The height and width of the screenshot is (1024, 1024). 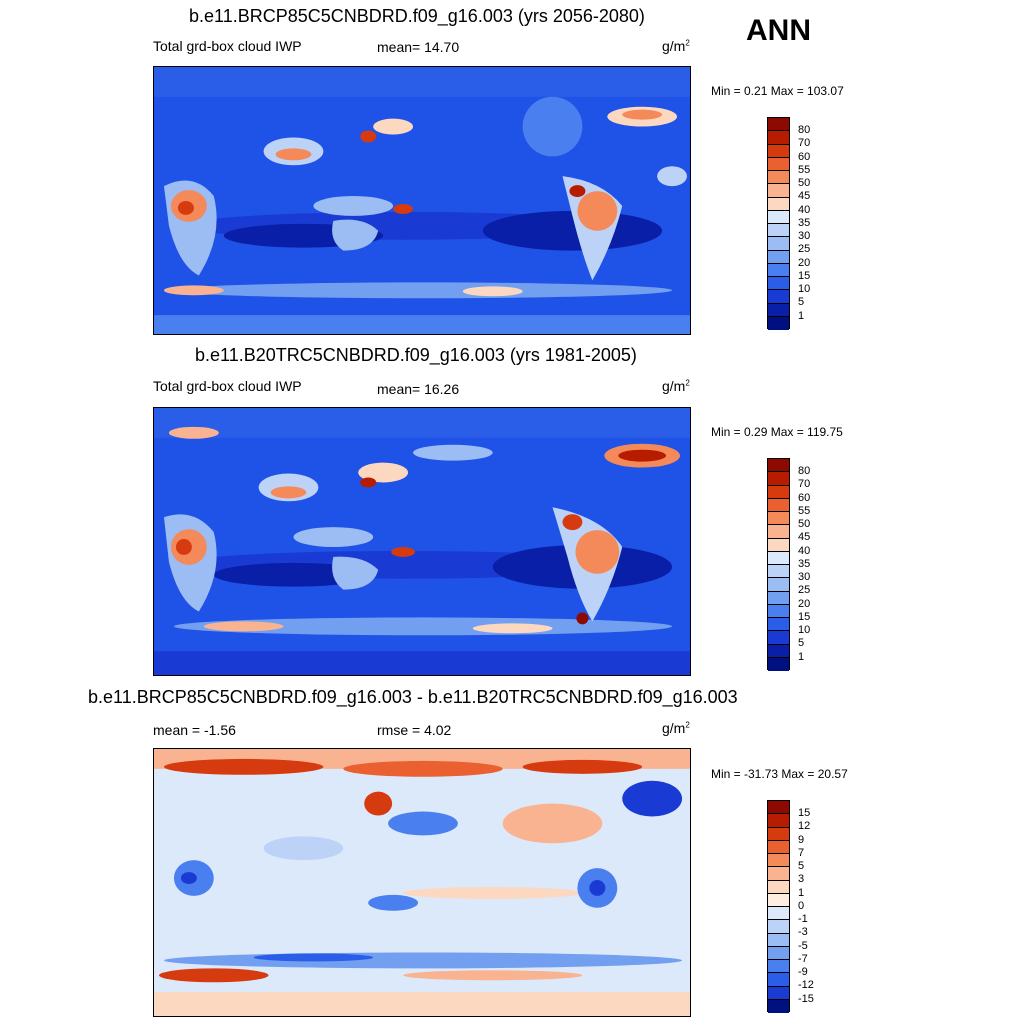 What do you see at coordinates (779, 774) in the screenshot?
I see `panel3-minmax: Min = -31.73 Max = 20.57` at bounding box center [779, 774].